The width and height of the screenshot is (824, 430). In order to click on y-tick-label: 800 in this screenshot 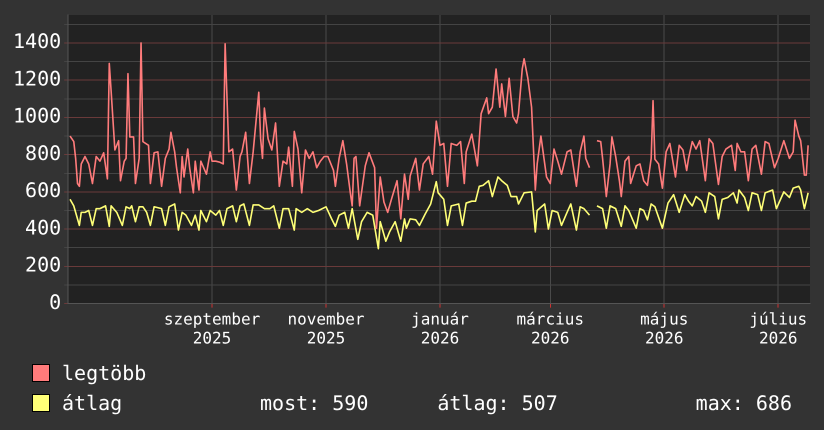, I will do `click(43, 152)`.